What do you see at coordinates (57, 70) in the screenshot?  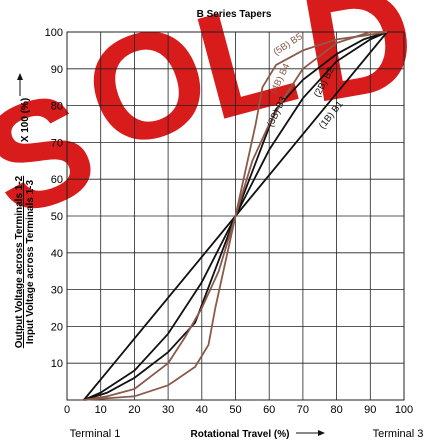 I see `y-tick-label: 90` at bounding box center [57, 70].